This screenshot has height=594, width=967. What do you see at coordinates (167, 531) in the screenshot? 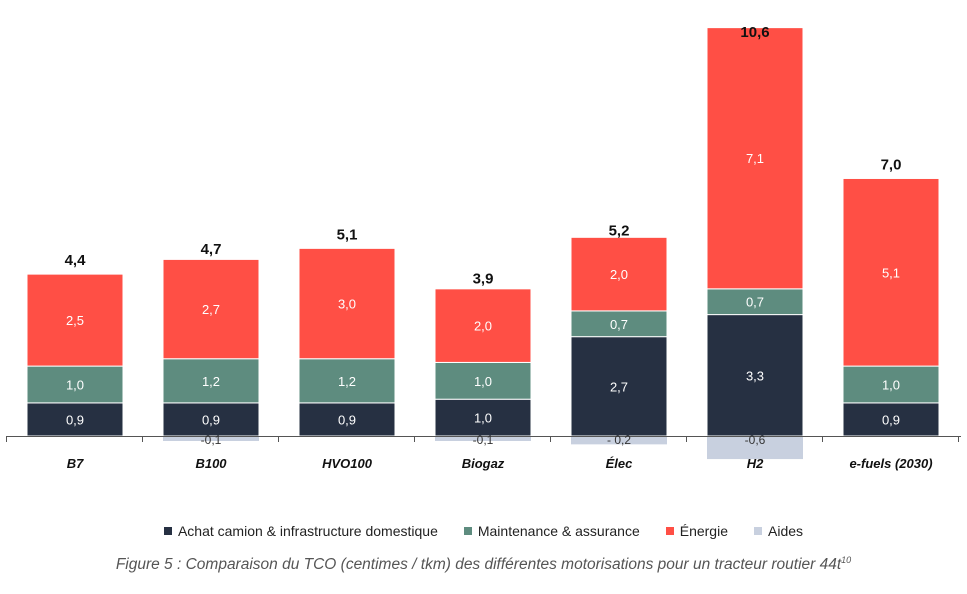
I see `legend-swatch-achat` at bounding box center [167, 531].